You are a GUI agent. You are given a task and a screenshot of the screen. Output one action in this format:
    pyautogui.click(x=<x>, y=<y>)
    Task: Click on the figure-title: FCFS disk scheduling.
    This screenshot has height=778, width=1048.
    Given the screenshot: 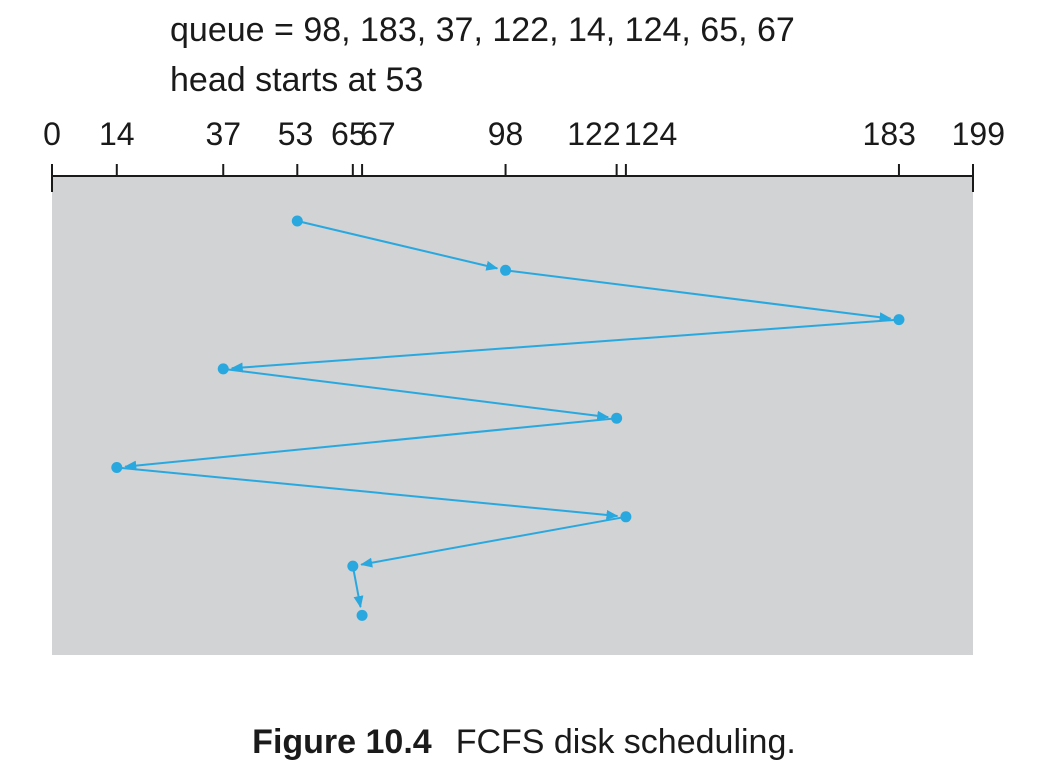 What is the action you would take?
    pyautogui.click(x=625, y=742)
    